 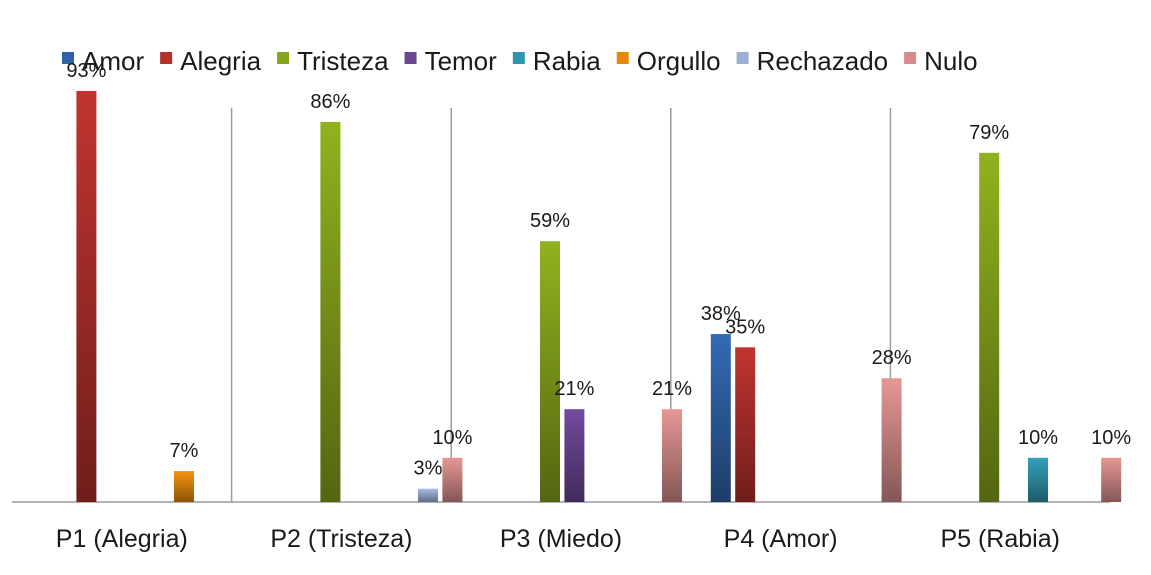 I want to click on legend-swatch-nulo, so click(x=910, y=58).